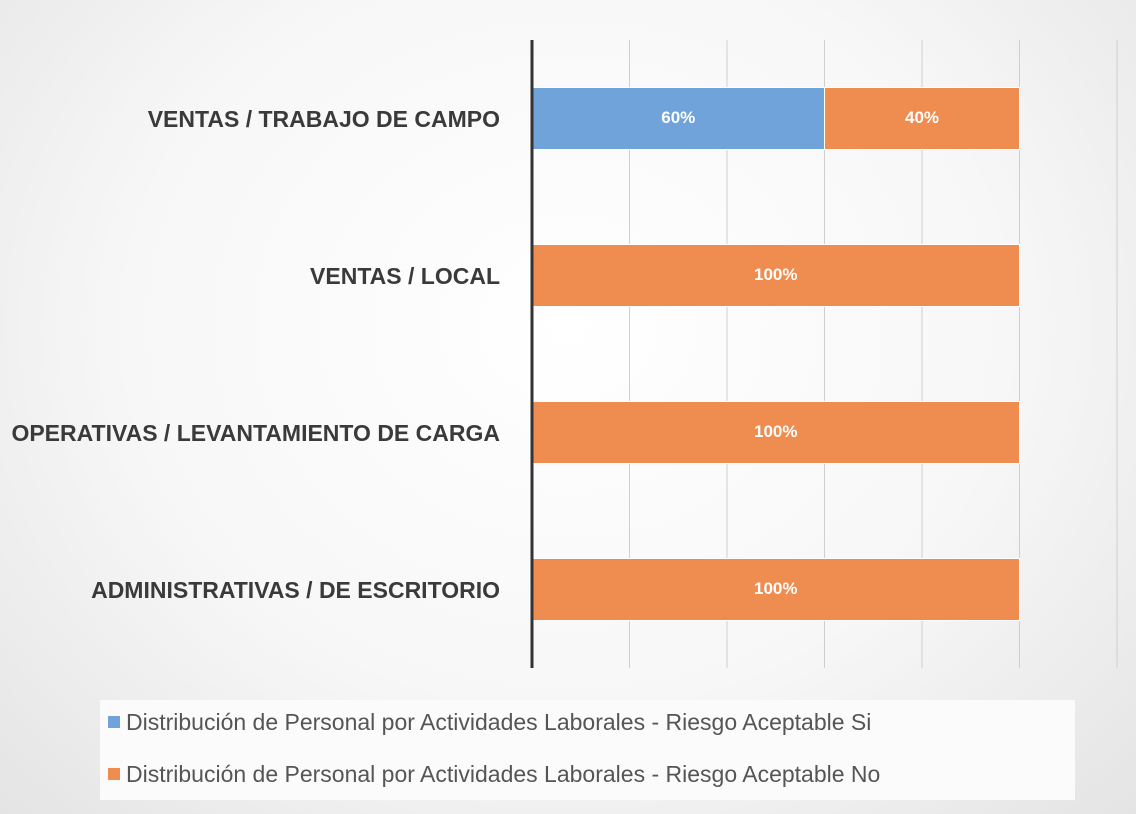 The width and height of the screenshot is (1136, 814). What do you see at coordinates (323, 118) in the screenshot?
I see `category-text: VENTAS / TRABAJO DE CAMPO` at bounding box center [323, 118].